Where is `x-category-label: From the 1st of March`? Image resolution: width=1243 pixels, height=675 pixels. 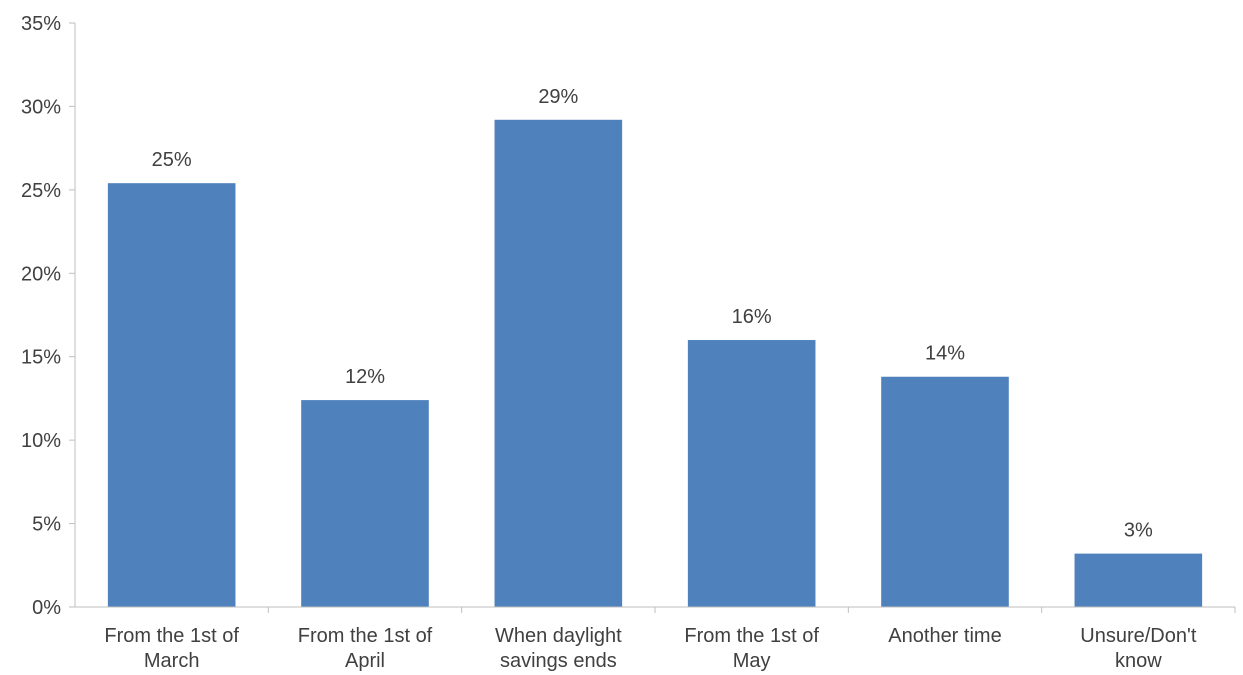 x-category-label: From the 1st of March is located at coordinates (171, 648).